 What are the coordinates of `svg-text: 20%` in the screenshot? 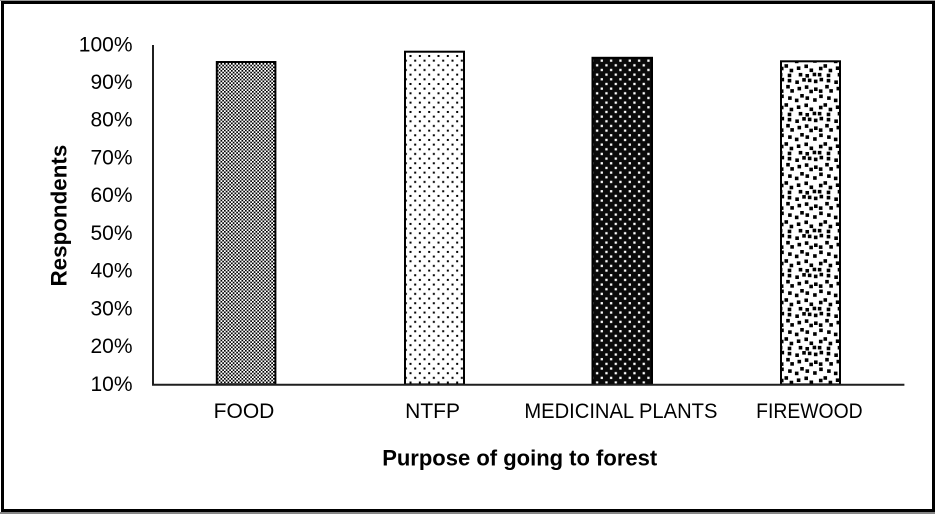 It's located at (111, 346).